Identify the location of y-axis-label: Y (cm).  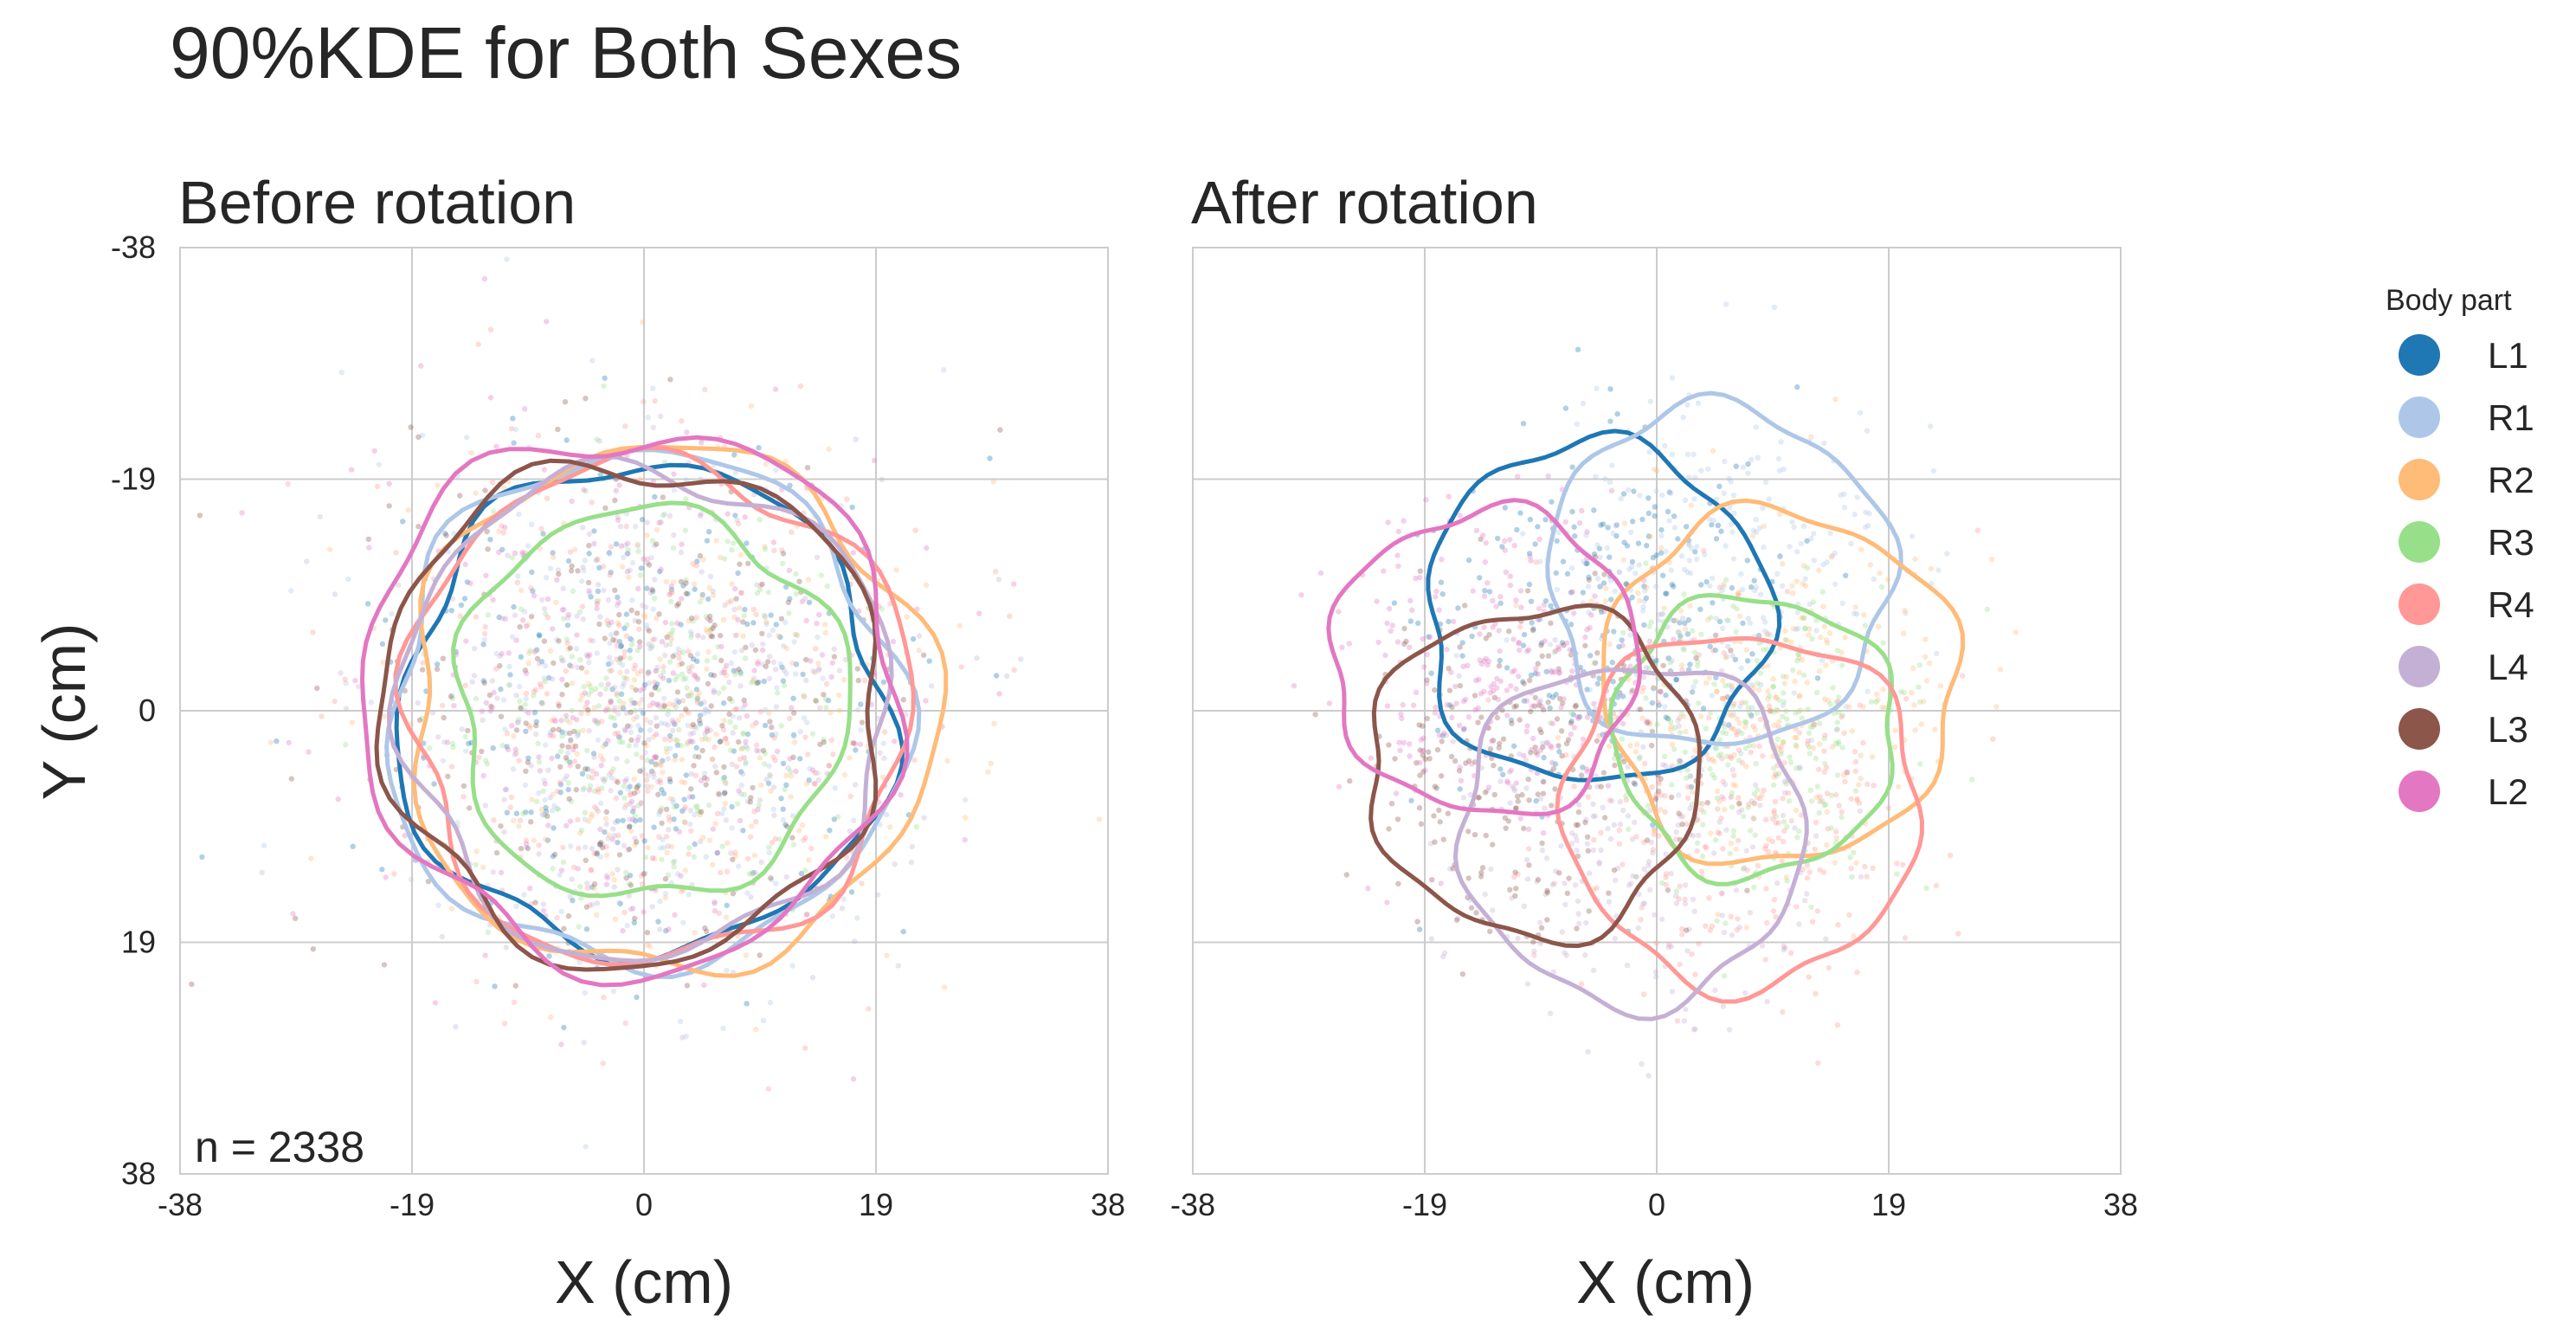
(64, 712).